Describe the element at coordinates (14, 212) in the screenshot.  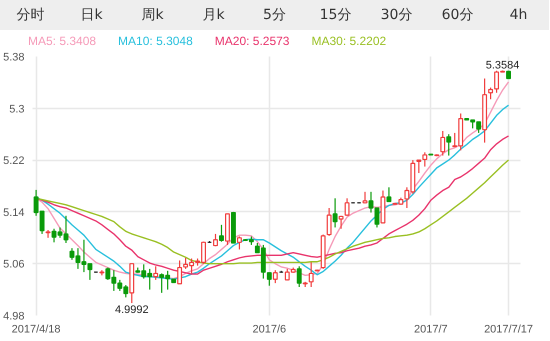
I see `y-tick-label: 5.14` at that location.